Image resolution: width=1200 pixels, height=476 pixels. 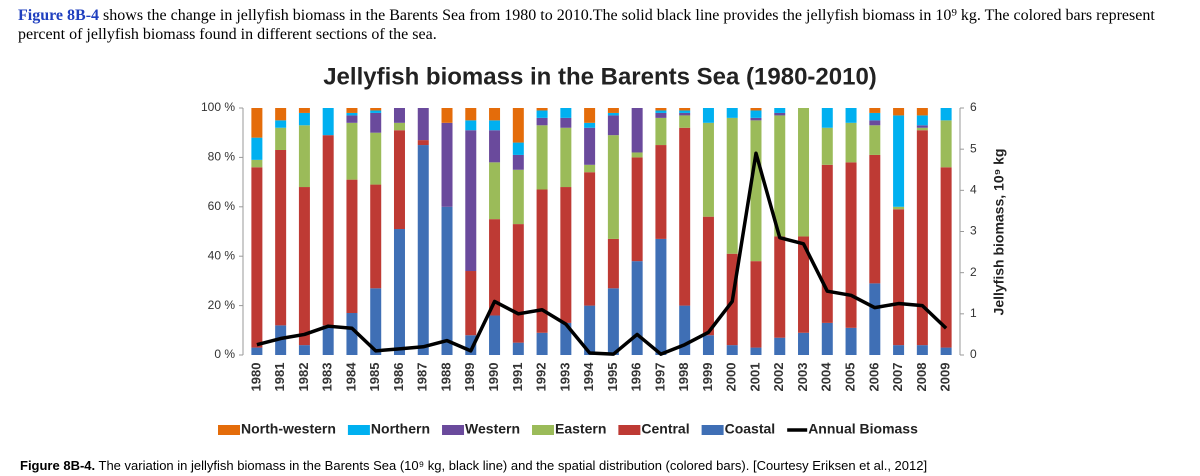 I want to click on legend-label: Central, so click(x=665, y=429).